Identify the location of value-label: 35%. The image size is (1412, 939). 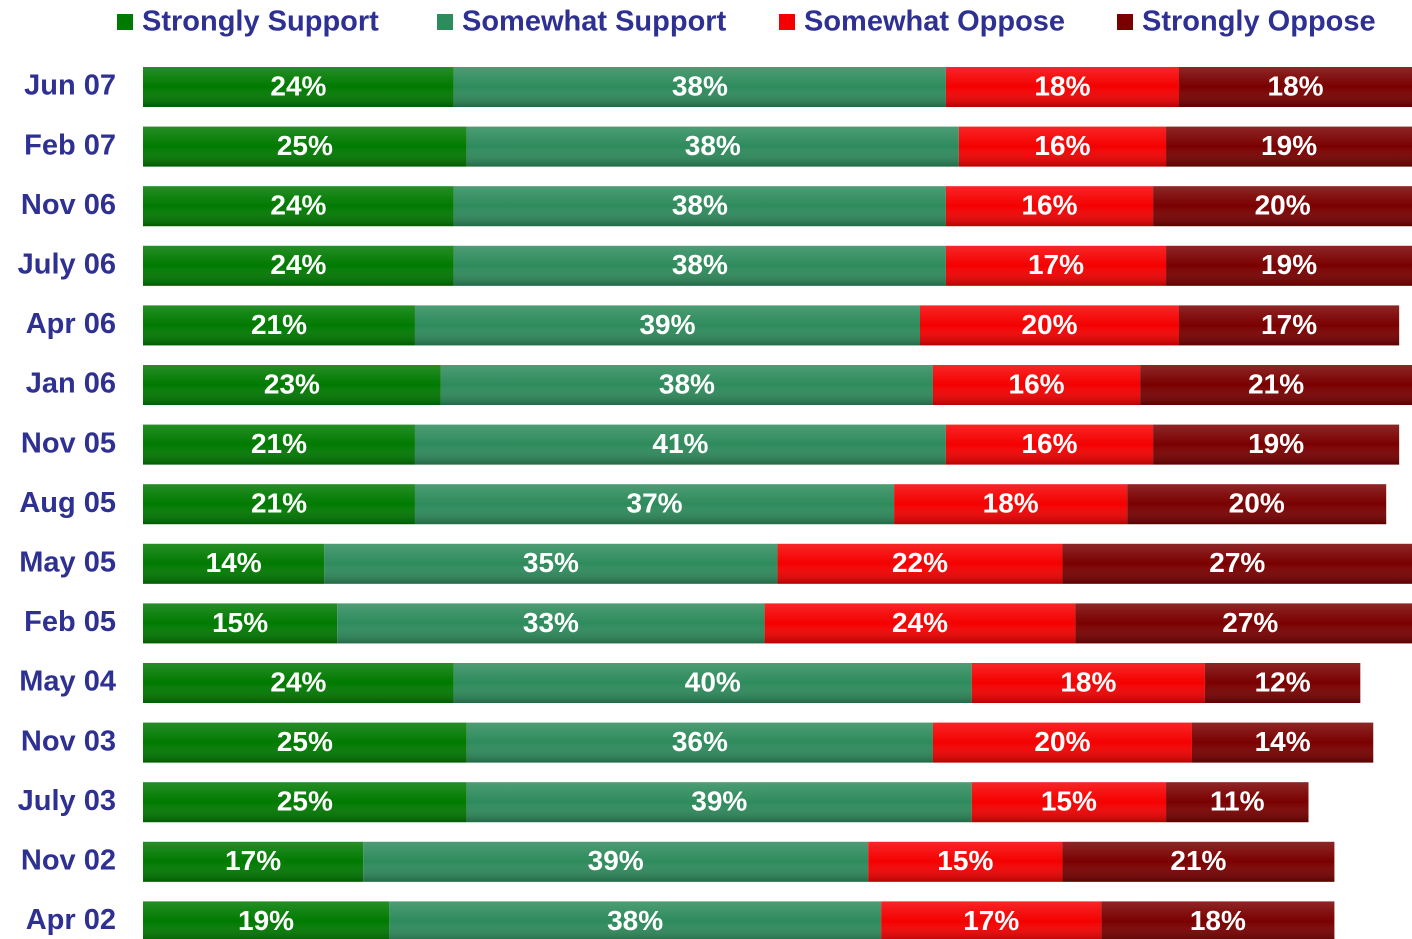
(551, 562).